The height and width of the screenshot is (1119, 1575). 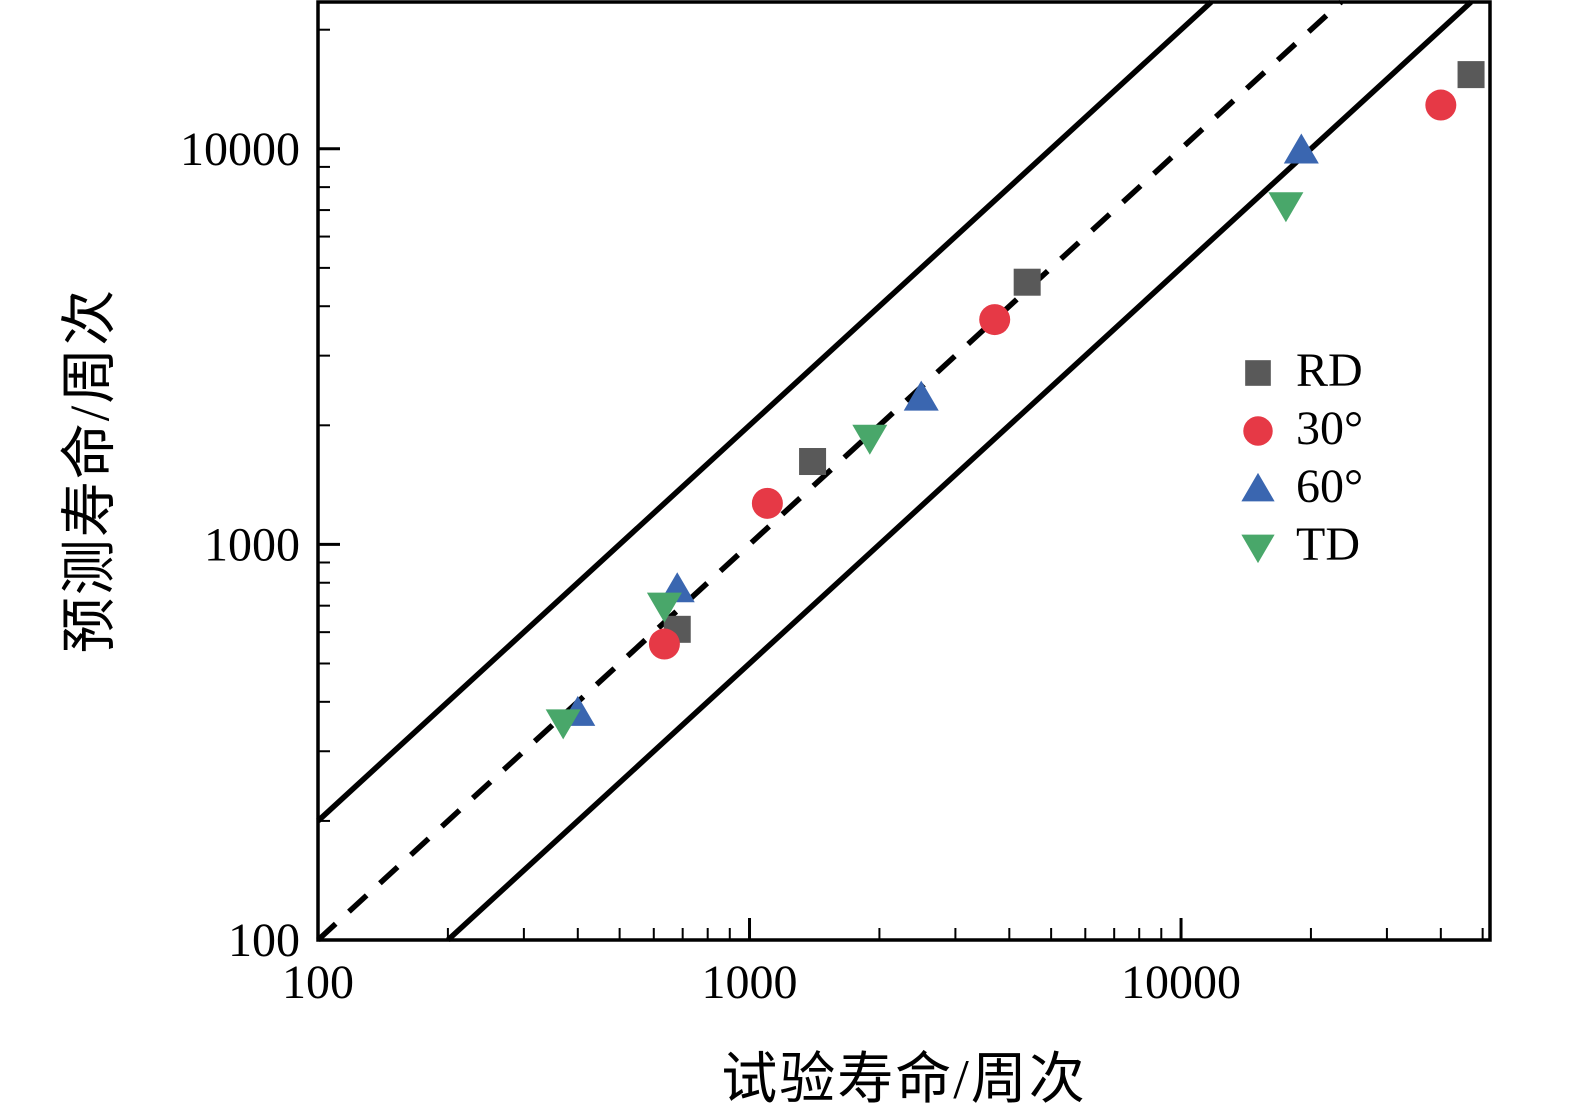 I want to click on legend-item-60deg: 60°, so click(x=1300, y=486).